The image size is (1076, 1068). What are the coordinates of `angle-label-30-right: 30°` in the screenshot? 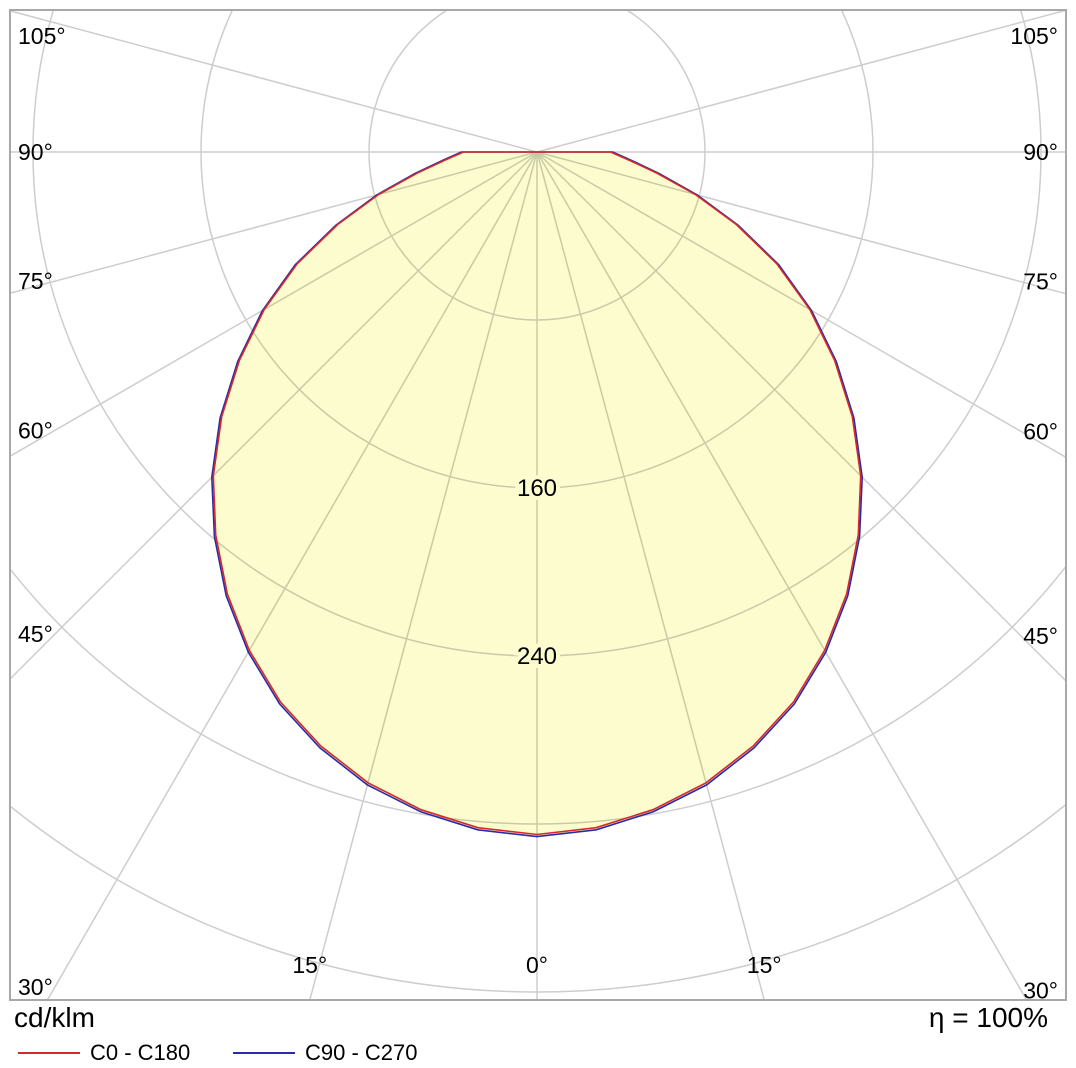 It's located at (1040, 990).